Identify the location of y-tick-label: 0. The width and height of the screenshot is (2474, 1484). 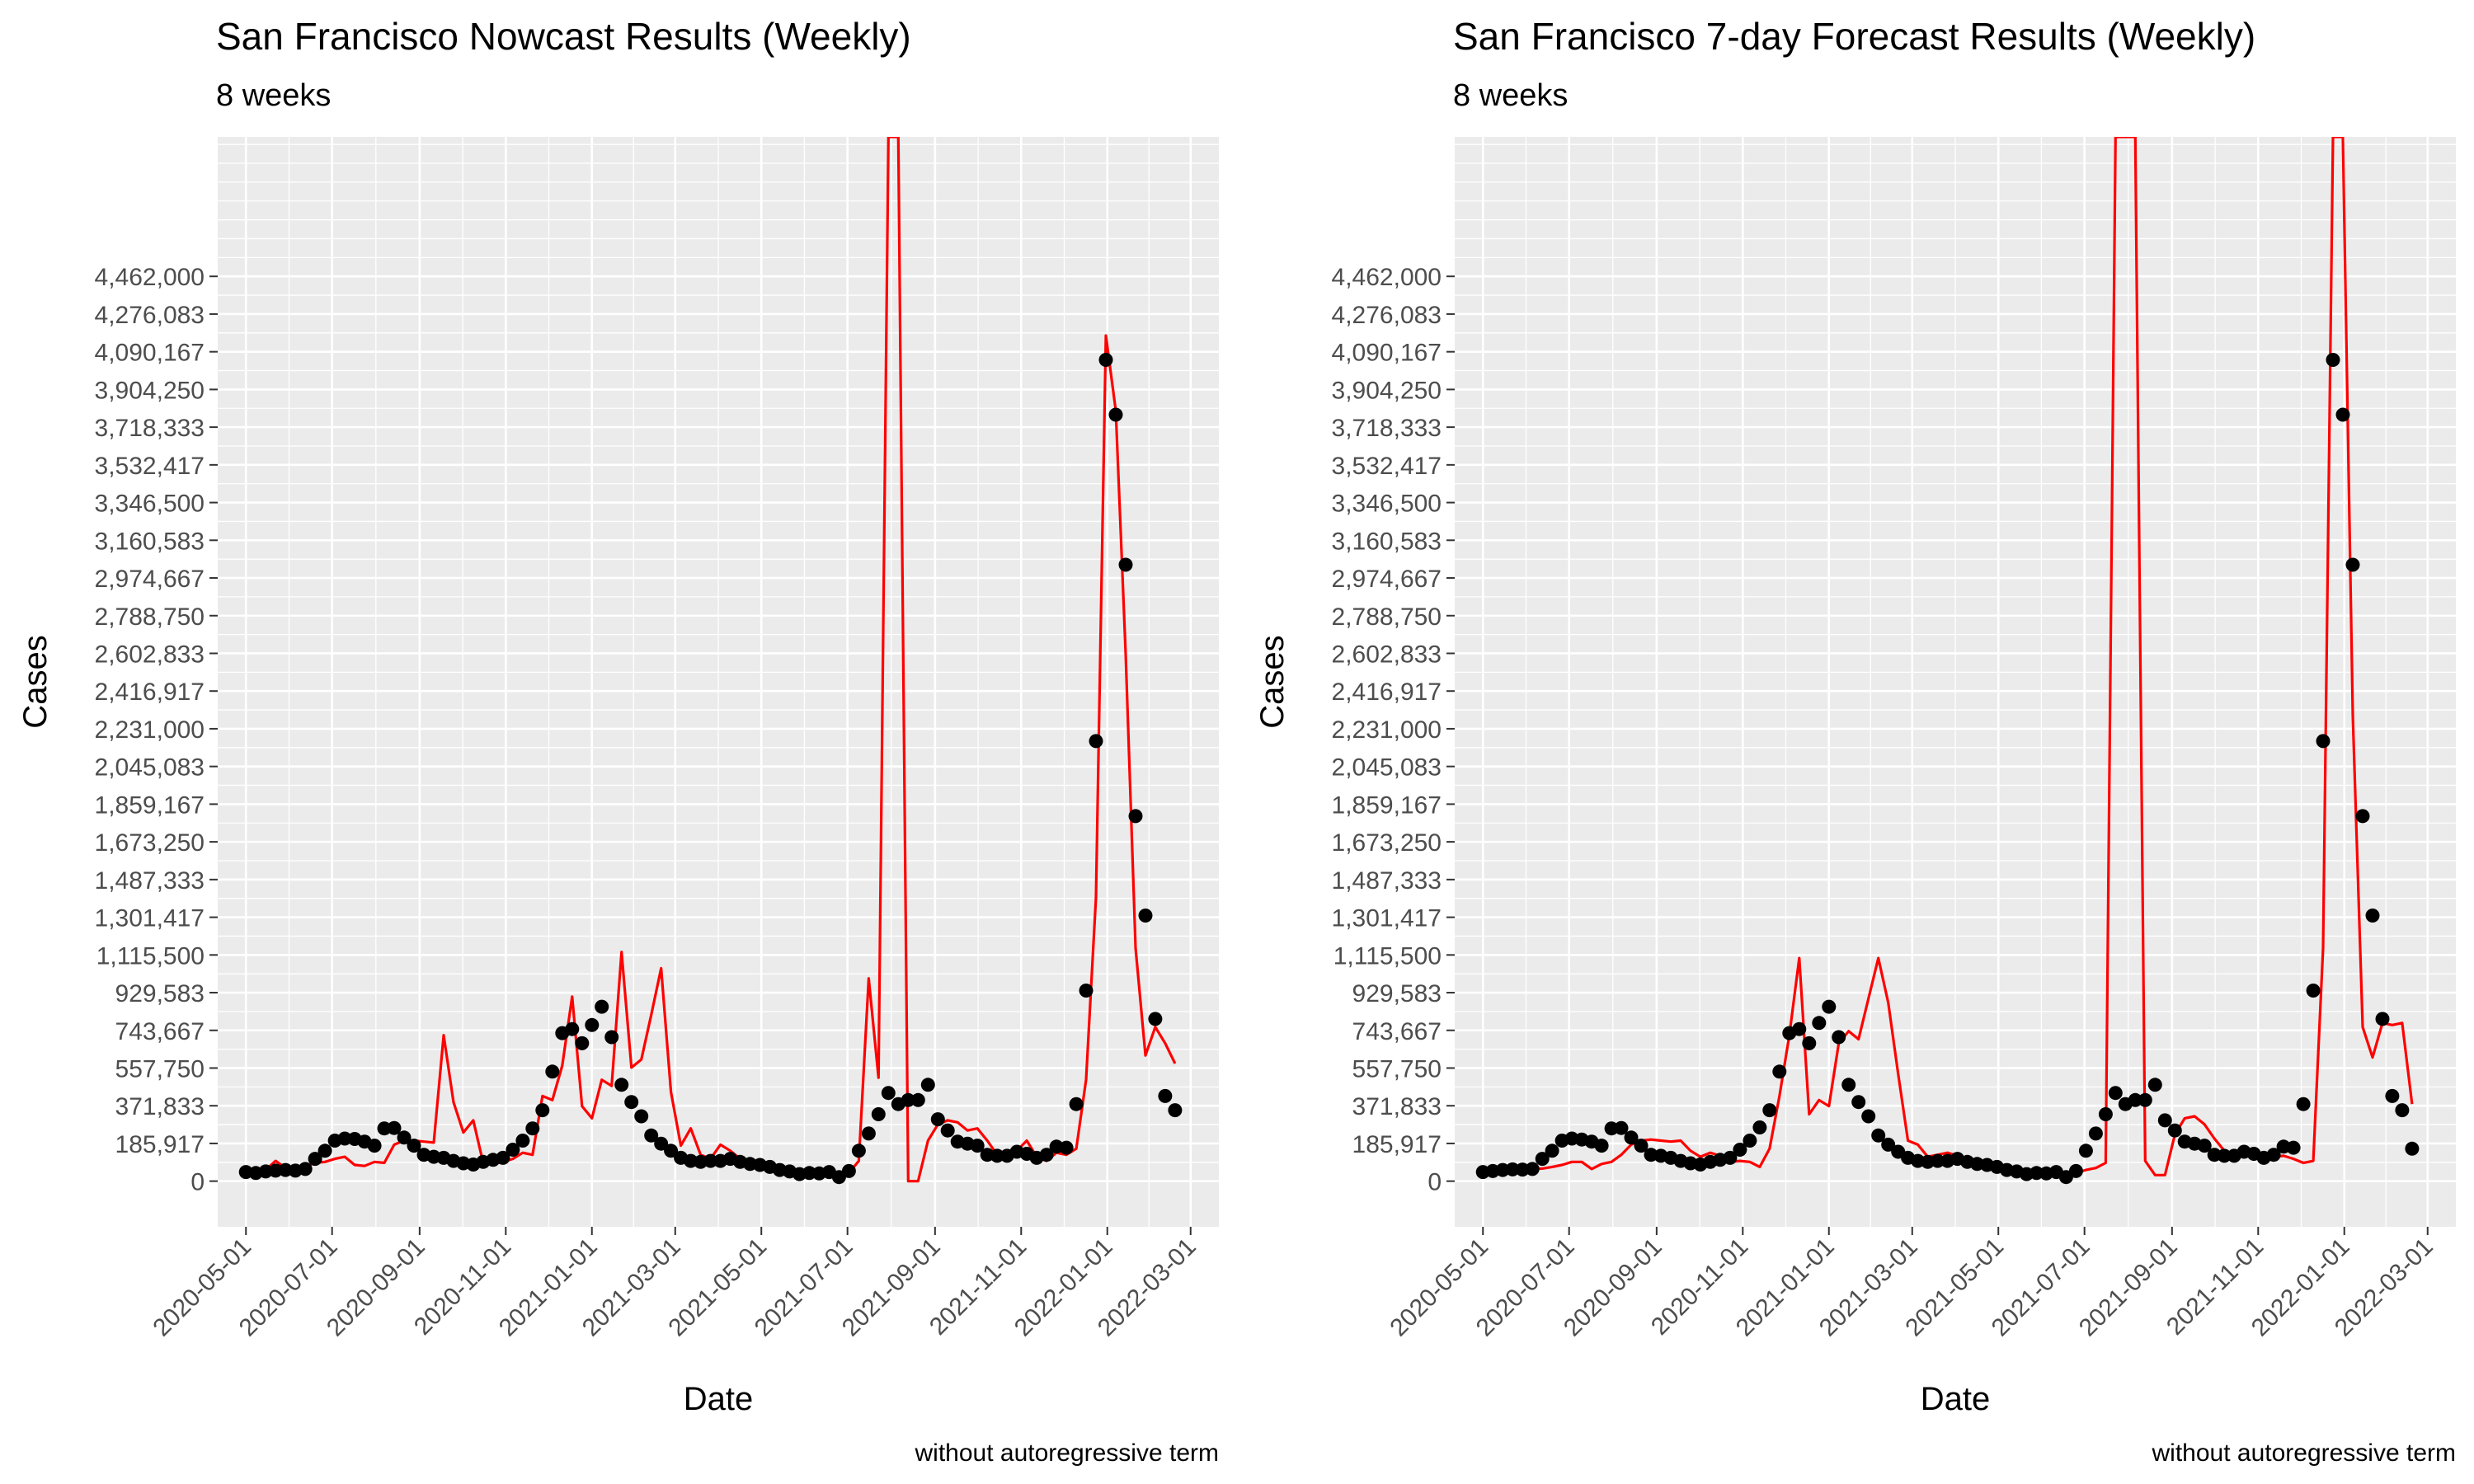
(1434, 1182).